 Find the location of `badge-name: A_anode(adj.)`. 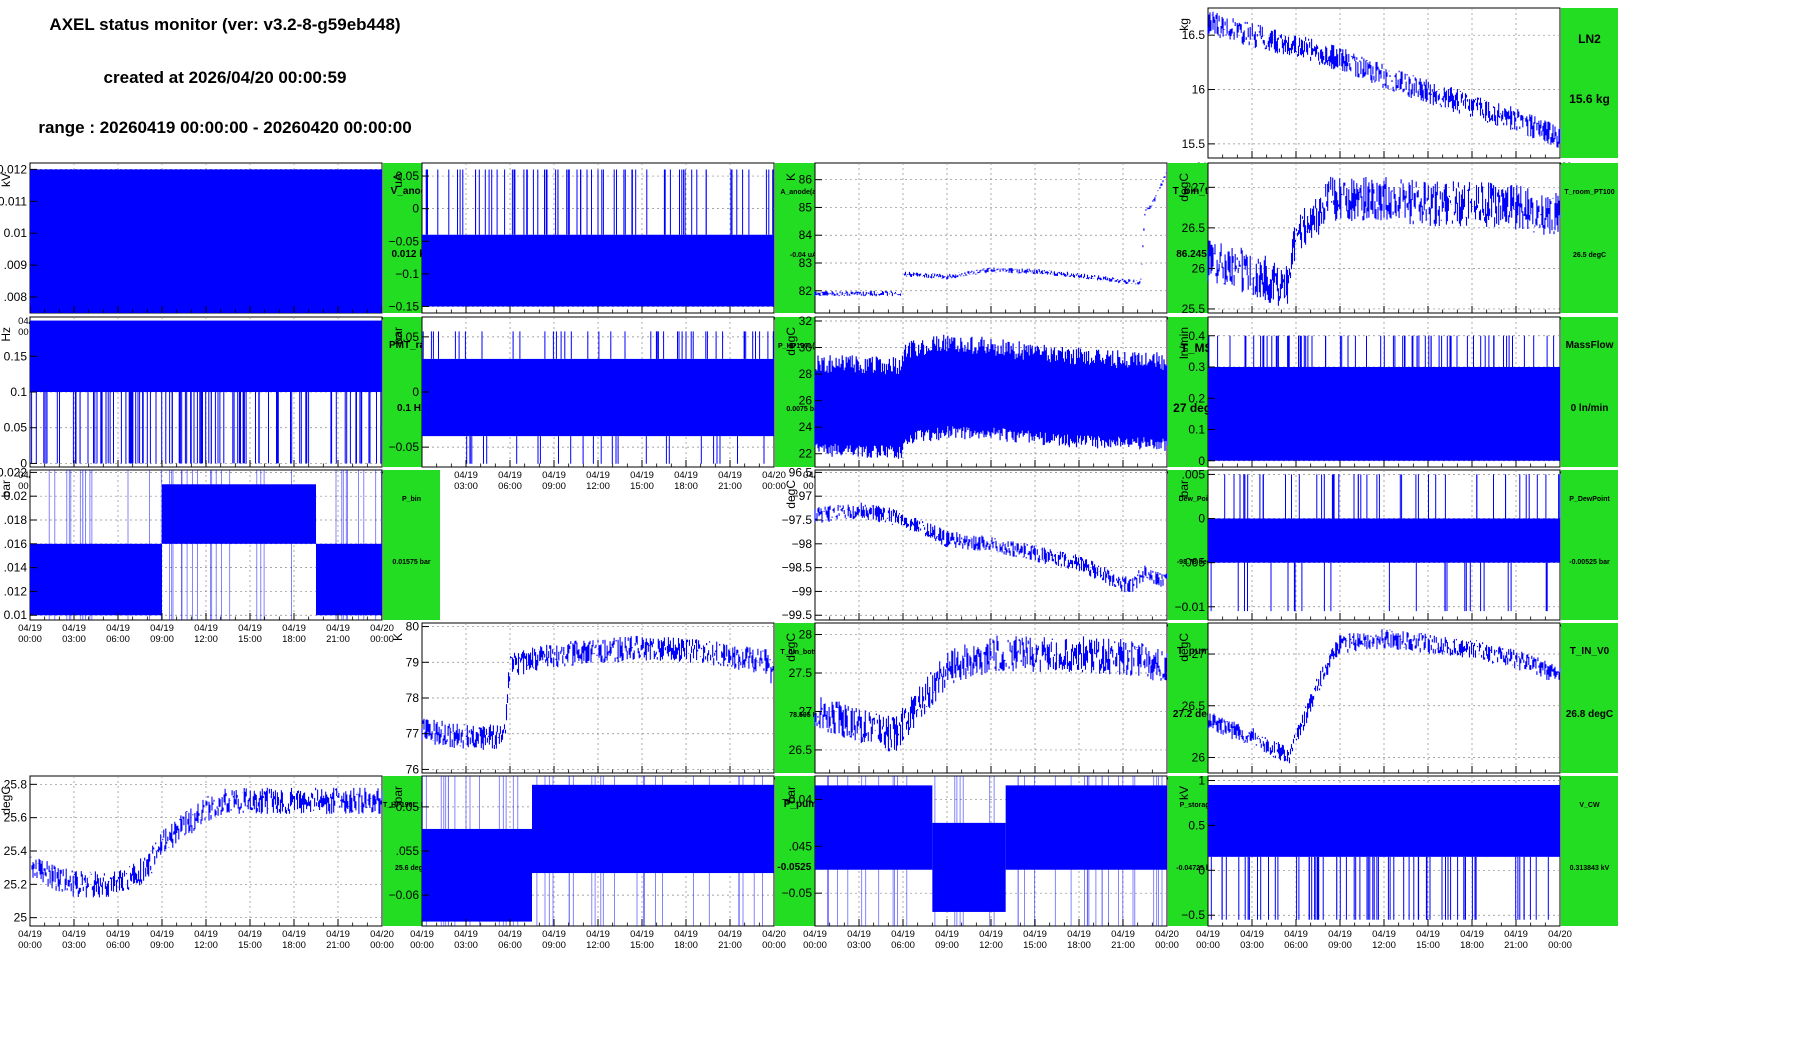

badge-name: A_anode(adj.) is located at coordinates (803, 192).